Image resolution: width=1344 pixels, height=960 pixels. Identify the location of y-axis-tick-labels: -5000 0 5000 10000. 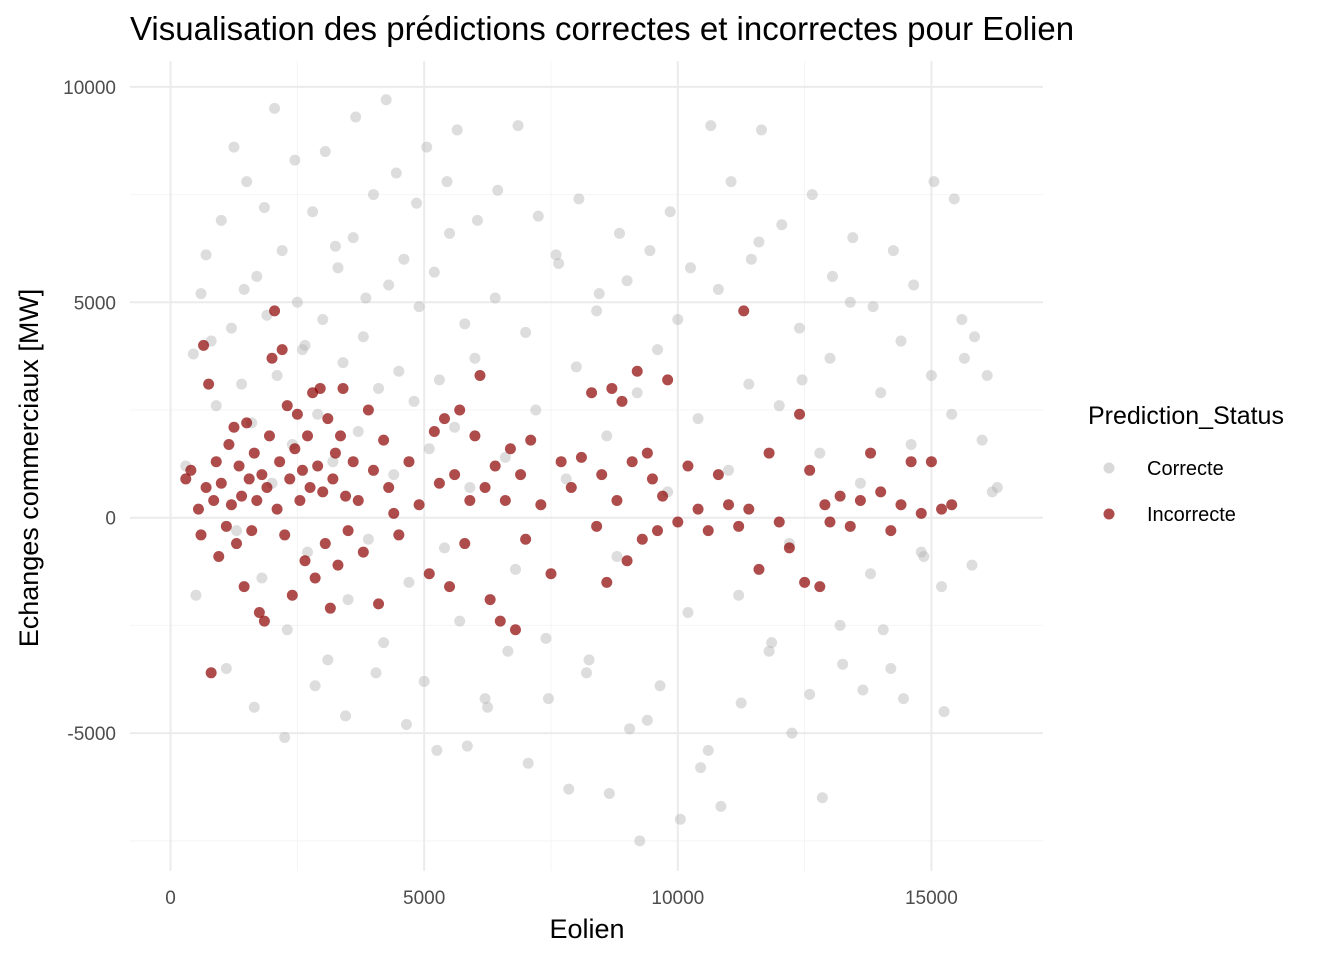
(89, 411).